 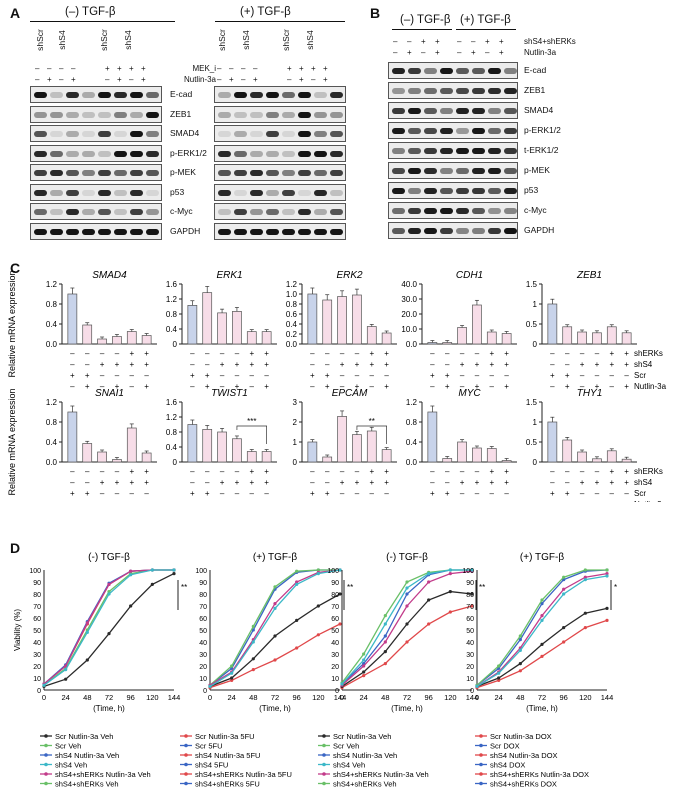 I want to click on y-tick-label: 70, so click(x=470, y=607).